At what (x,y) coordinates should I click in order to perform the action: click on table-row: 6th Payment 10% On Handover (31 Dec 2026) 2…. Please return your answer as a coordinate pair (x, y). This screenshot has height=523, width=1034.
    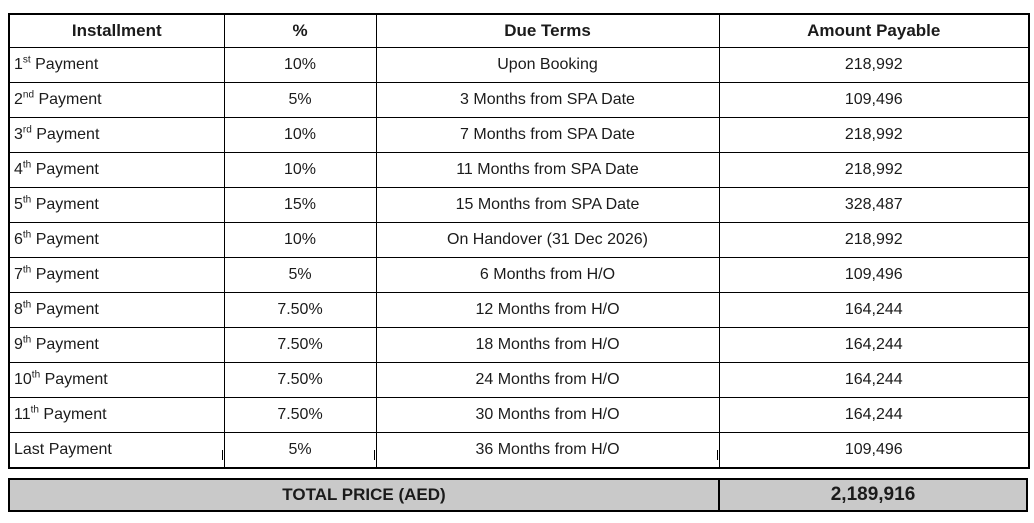
    Looking at the image, I should click on (519, 240).